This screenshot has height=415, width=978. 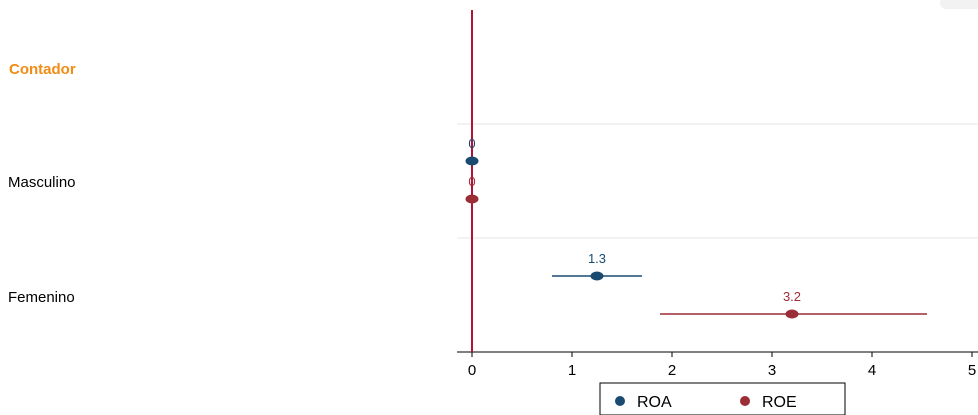 I want to click on data-label-roe: 0, so click(x=471, y=181).